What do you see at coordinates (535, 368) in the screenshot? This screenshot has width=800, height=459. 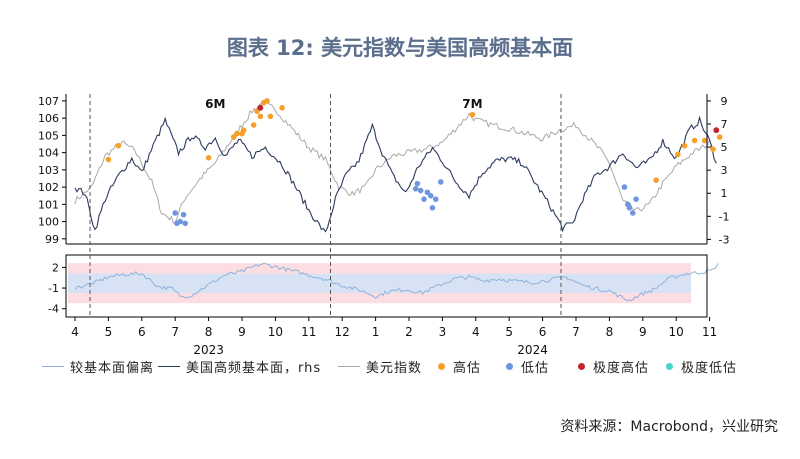 I see `legend-label: 低估` at bounding box center [535, 368].